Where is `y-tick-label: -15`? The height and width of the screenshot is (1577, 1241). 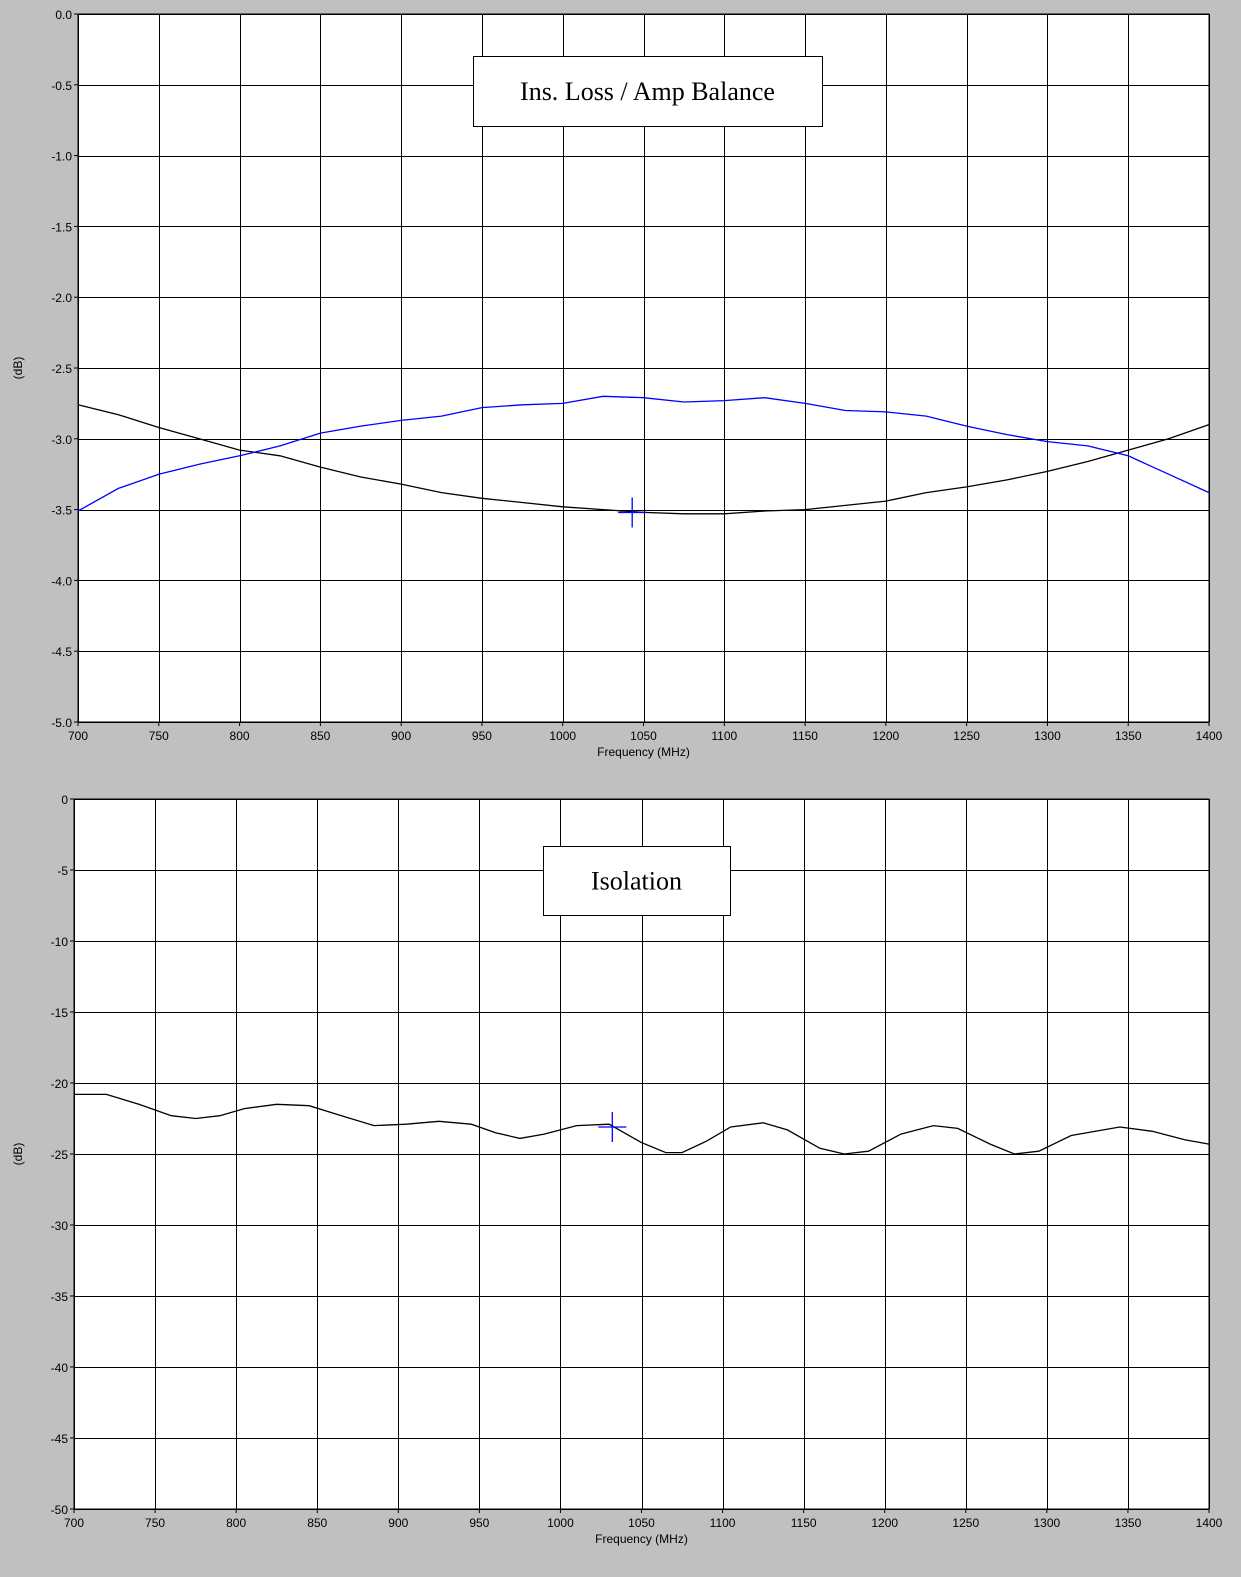 y-tick-label: -15 is located at coordinates (60, 1013).